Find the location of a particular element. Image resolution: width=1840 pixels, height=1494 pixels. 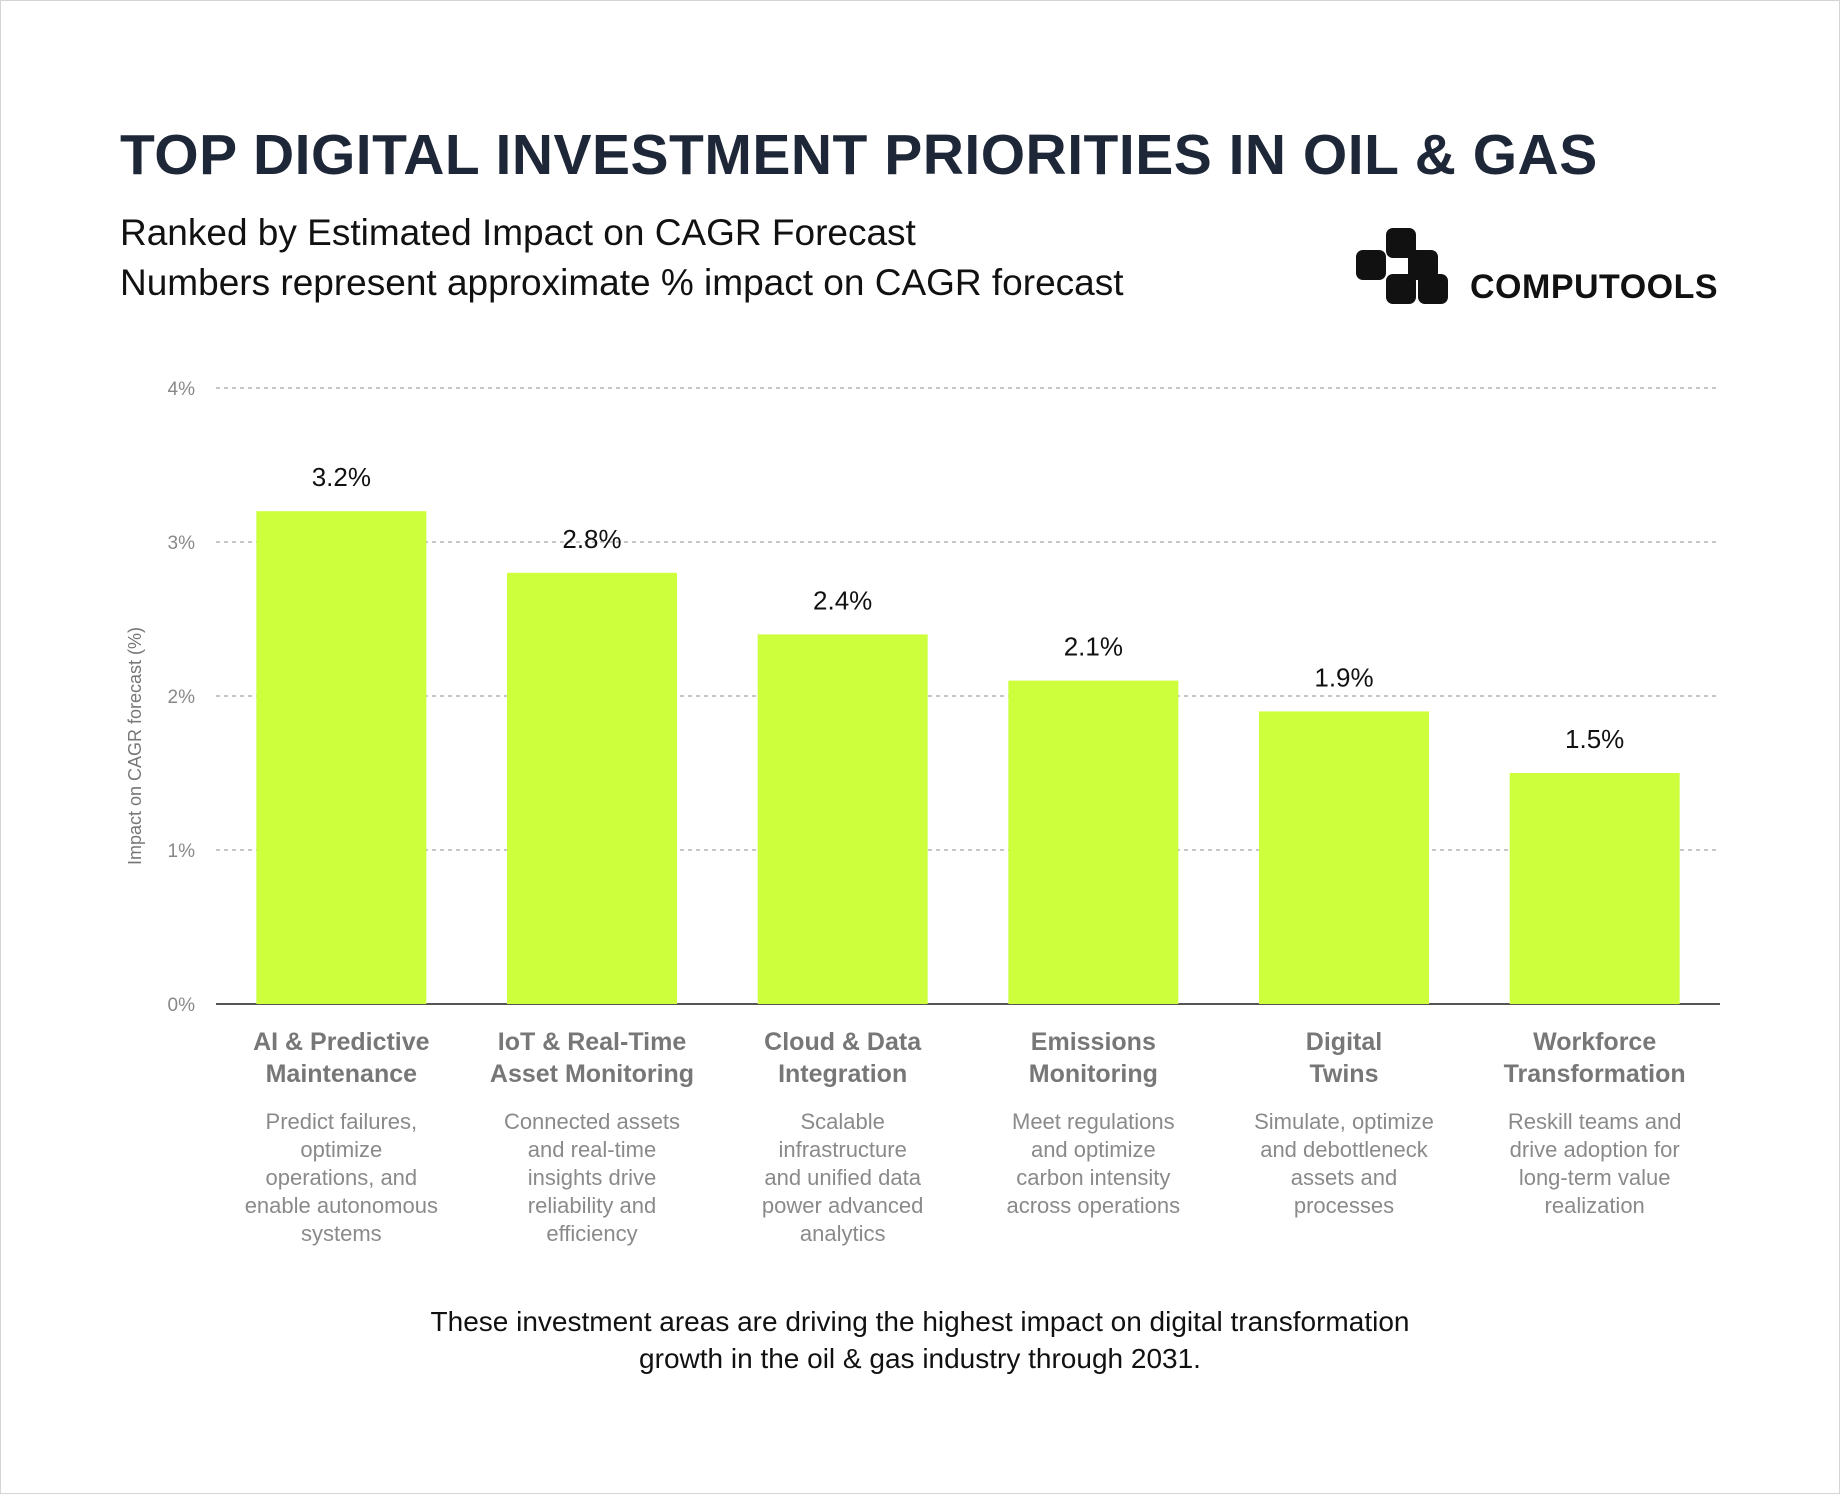

y-tick-label: 3% is located at coordinates (182, 543).